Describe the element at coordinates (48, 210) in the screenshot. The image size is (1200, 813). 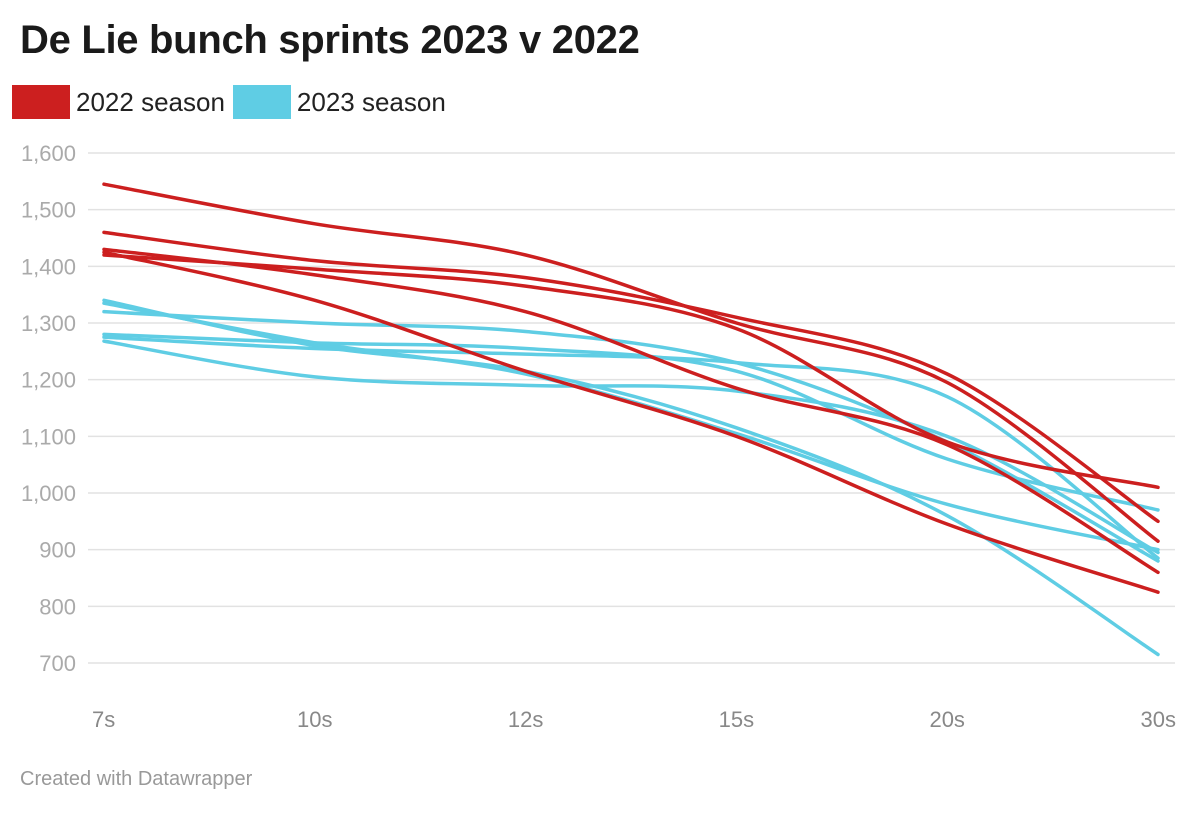
I see `y-tick-label: 1,500` at that location.